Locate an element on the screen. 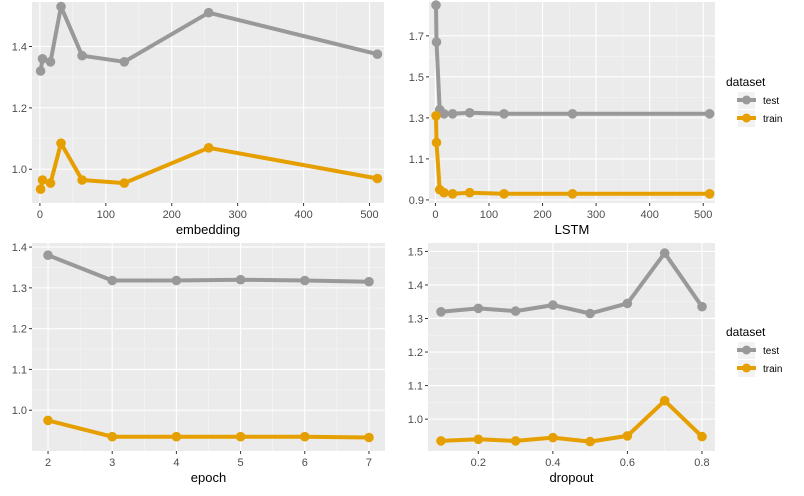  y-tick-label: 1.3 is located at coordinates (19, 289).